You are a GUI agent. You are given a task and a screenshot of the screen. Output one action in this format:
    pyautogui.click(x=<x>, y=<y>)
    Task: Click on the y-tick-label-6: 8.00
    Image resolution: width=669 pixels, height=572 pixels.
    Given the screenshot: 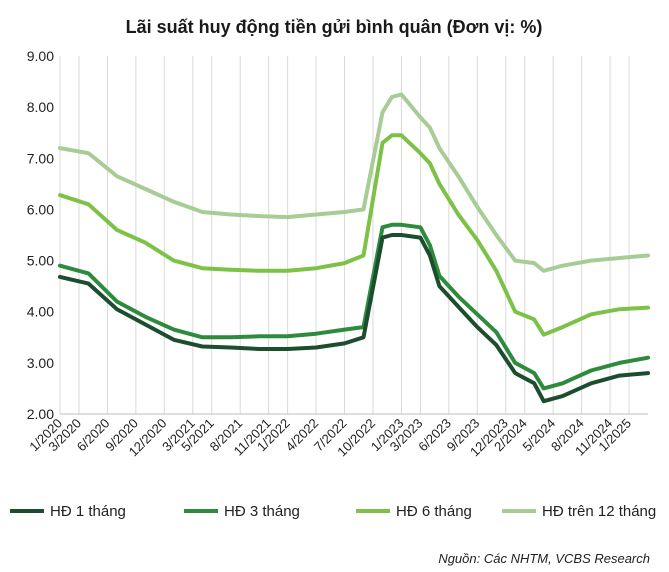 What is the action you would take?
    pyautogui.click(x=40, y=107)
    